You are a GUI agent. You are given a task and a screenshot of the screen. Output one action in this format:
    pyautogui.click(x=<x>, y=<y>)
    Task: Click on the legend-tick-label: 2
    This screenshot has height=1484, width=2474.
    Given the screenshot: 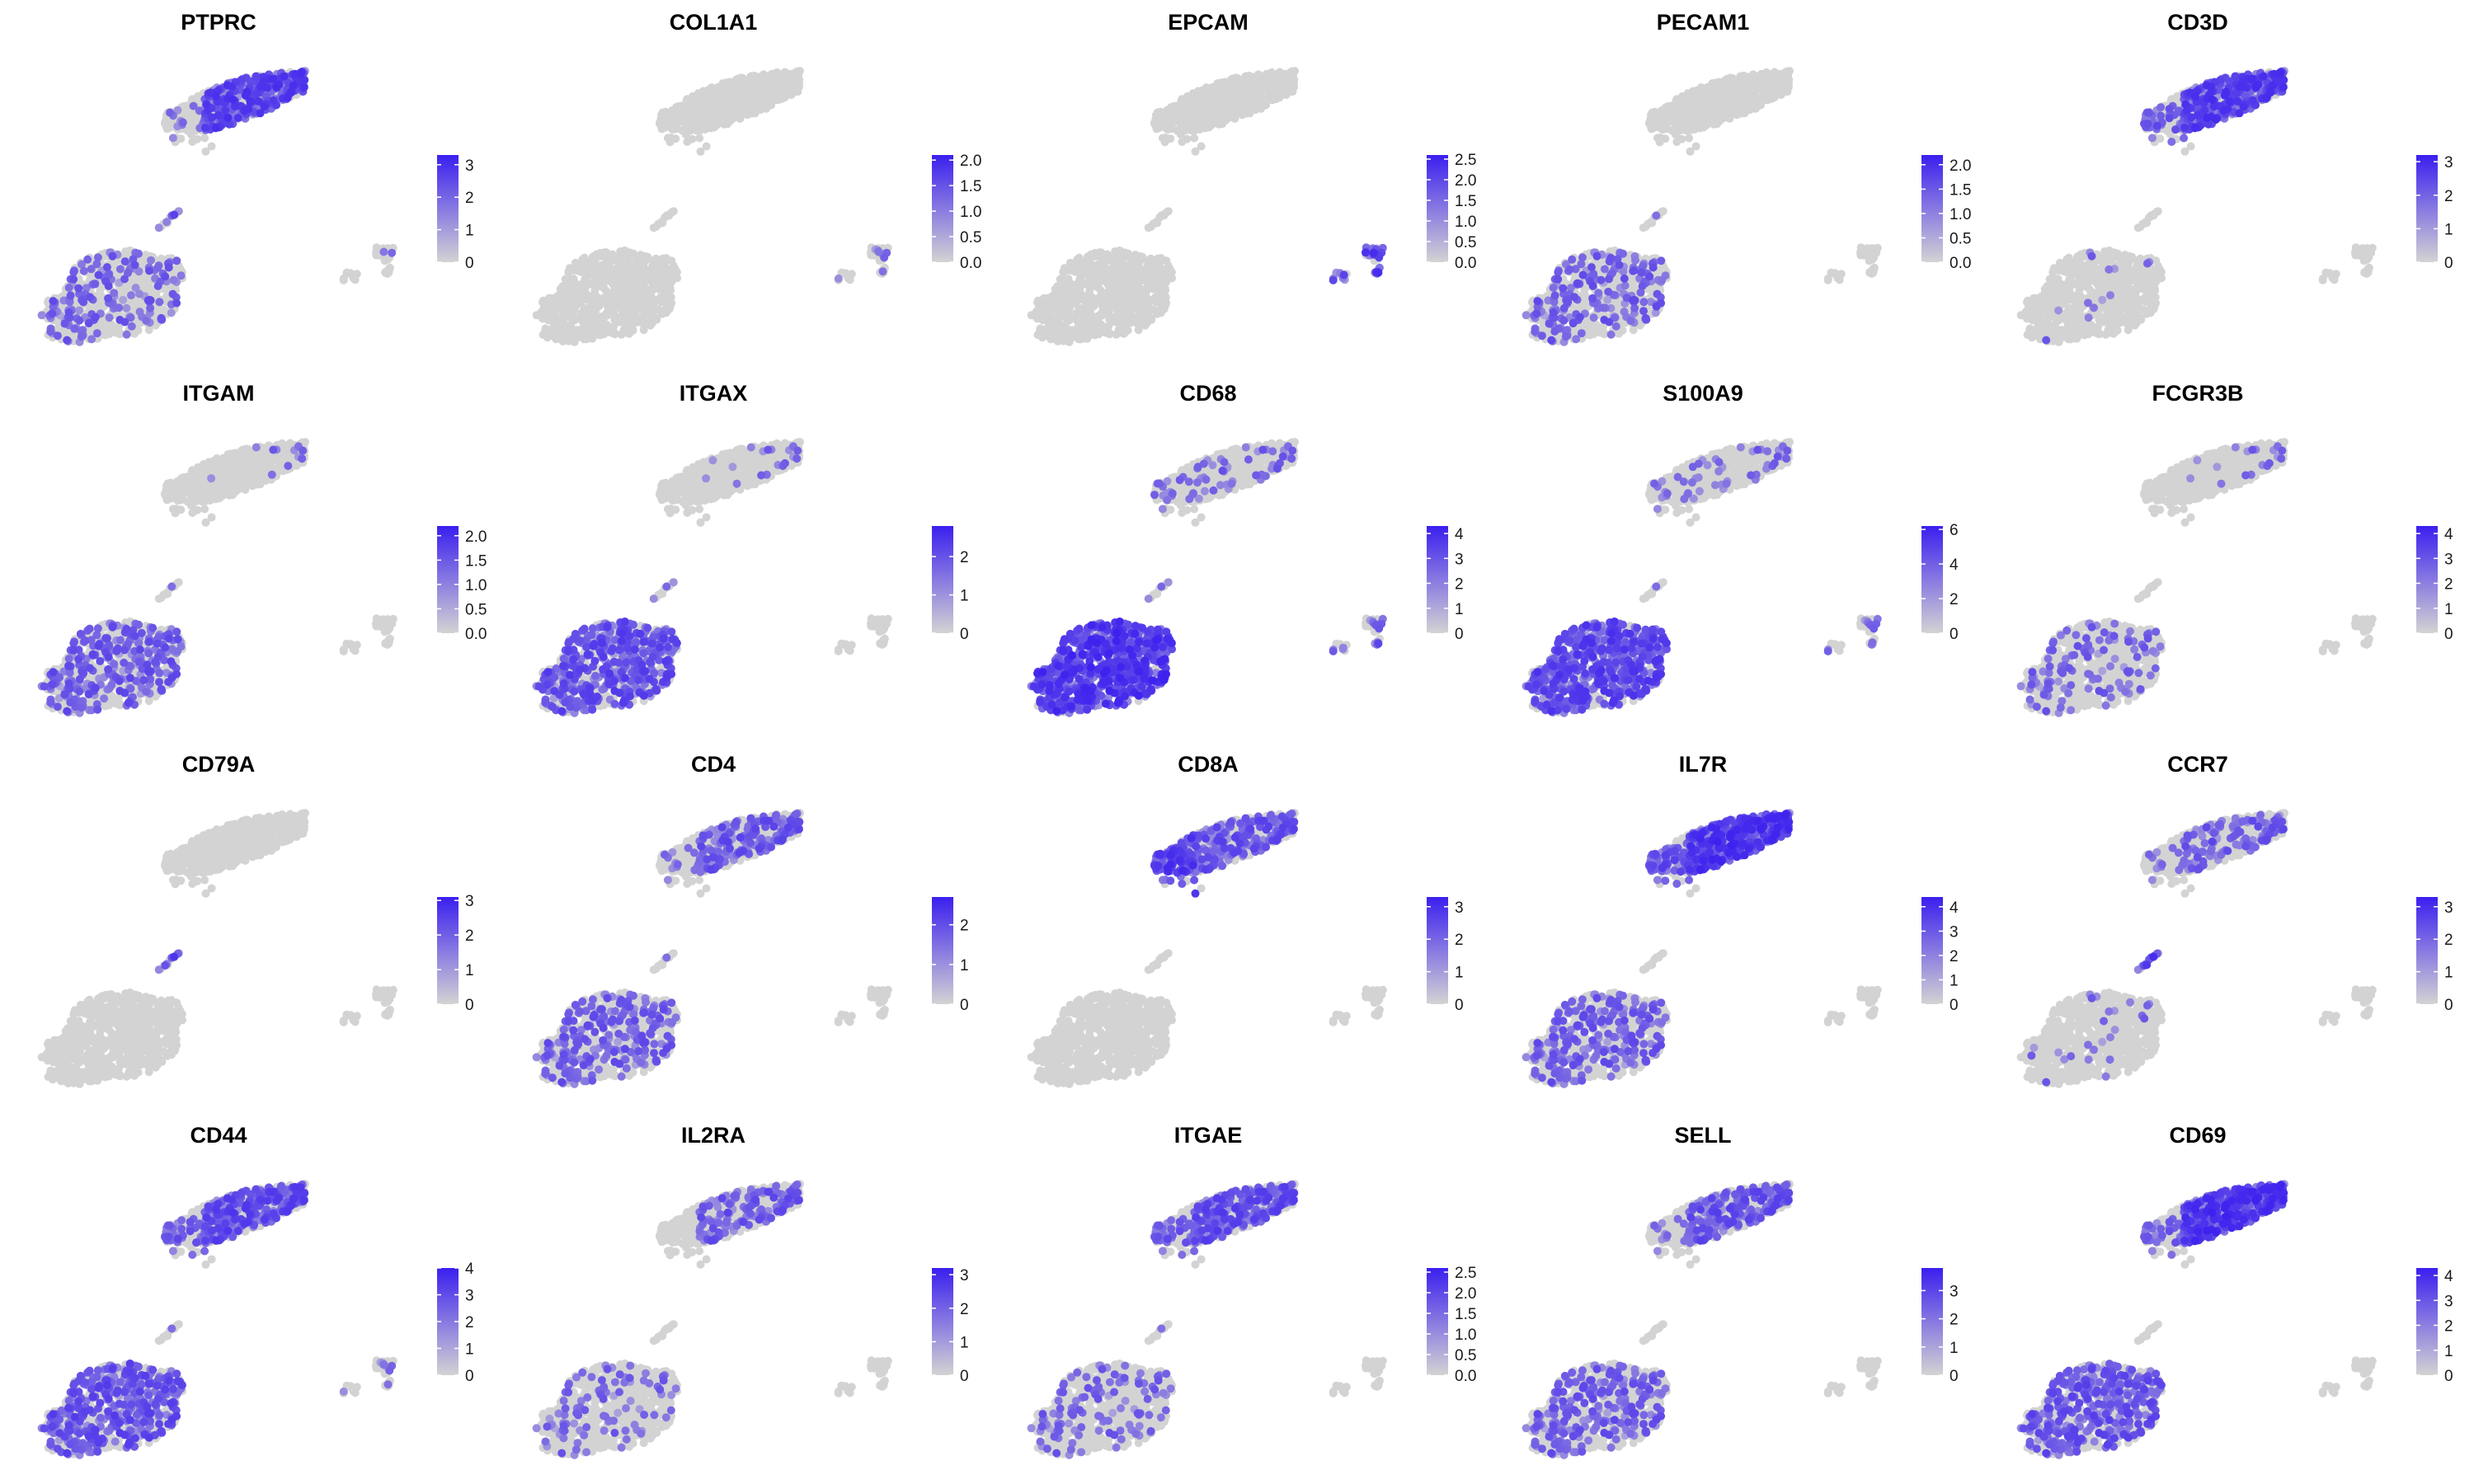 What is the action you would take?
    pyautogui.click(x=469, y=198)
    